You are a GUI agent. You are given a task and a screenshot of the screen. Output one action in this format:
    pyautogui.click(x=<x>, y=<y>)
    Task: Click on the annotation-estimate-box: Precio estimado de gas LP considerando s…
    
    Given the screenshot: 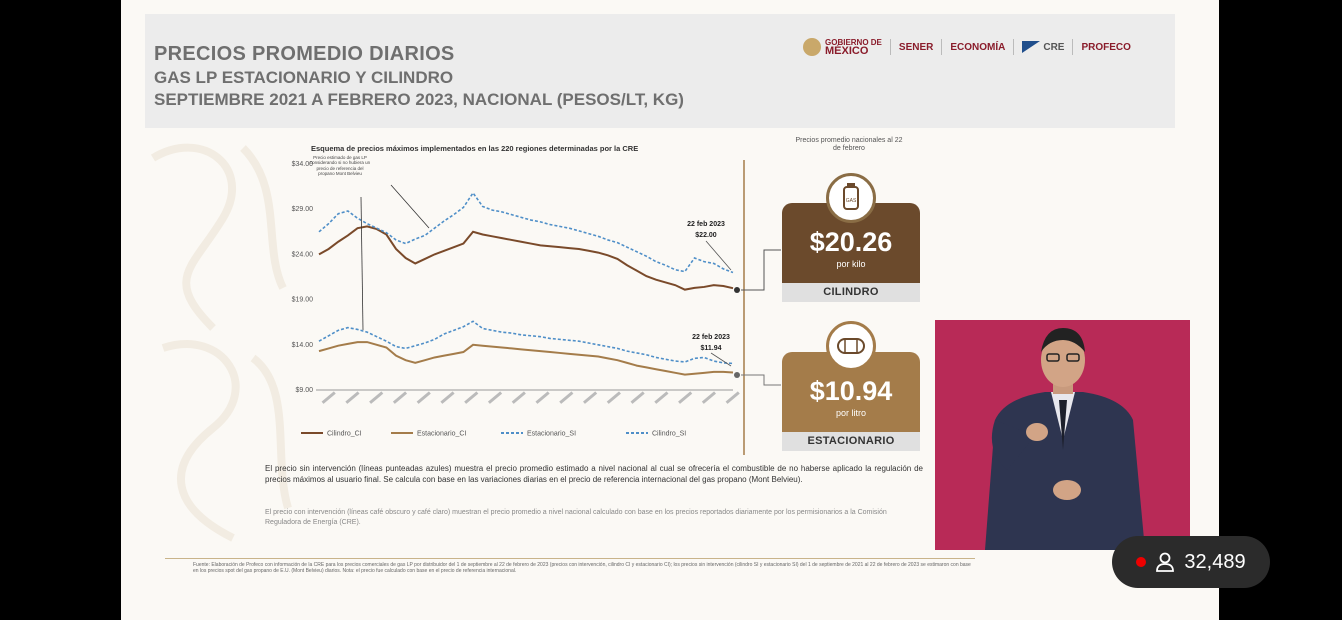 What is the action you would take?
    pyautogui.click(x=340, y=166)
    